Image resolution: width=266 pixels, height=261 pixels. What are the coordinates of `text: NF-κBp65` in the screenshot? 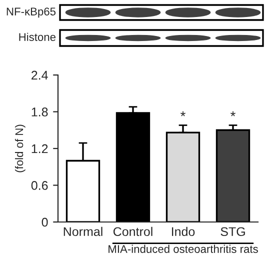 It's located at (31, 13).